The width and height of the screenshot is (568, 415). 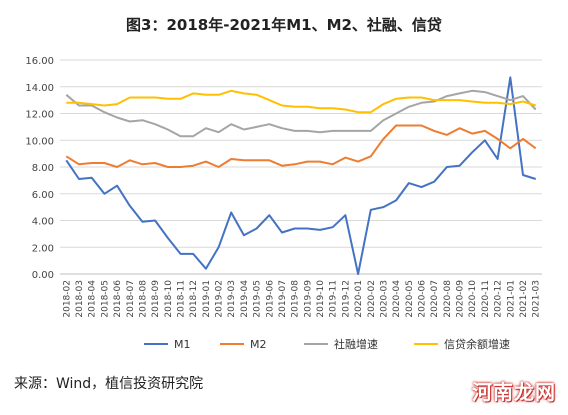 What do you see at coordinates (384, 299) in the screenshot?
I see `x-tick-label: 2020-03` at bounding box center [384, 299].